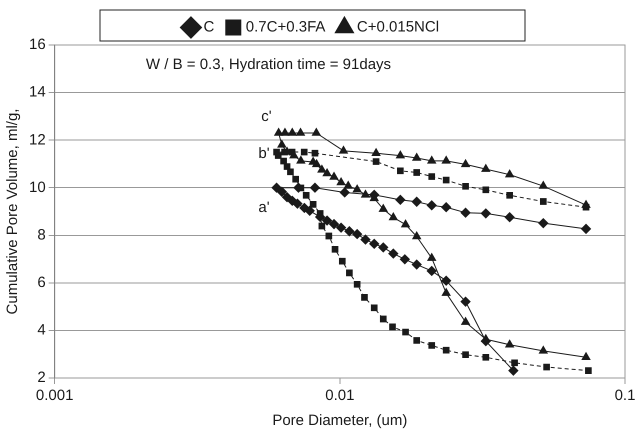  What do you see at coordinates (398, 27) in the screenshot?
I see `legend-label: C+0.015NCl` at bounding box center [398, 27].